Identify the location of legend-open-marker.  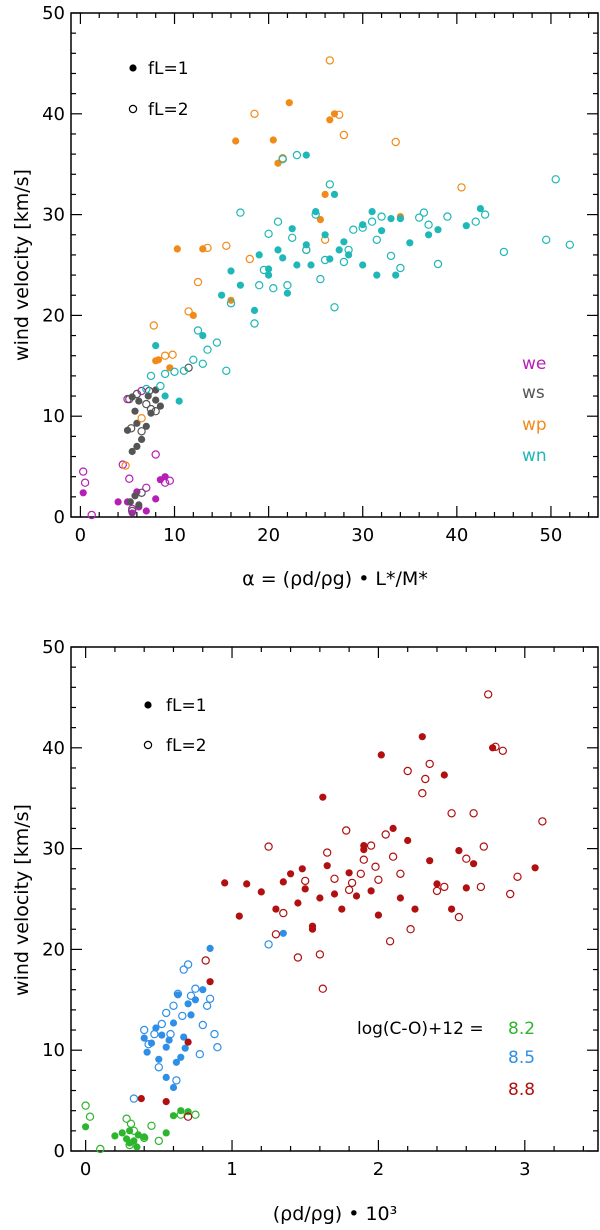
(148, 745).